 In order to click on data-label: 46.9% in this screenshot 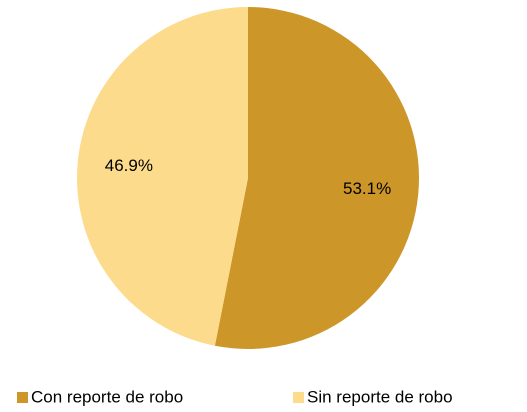, I will do `click(129, 165)`.